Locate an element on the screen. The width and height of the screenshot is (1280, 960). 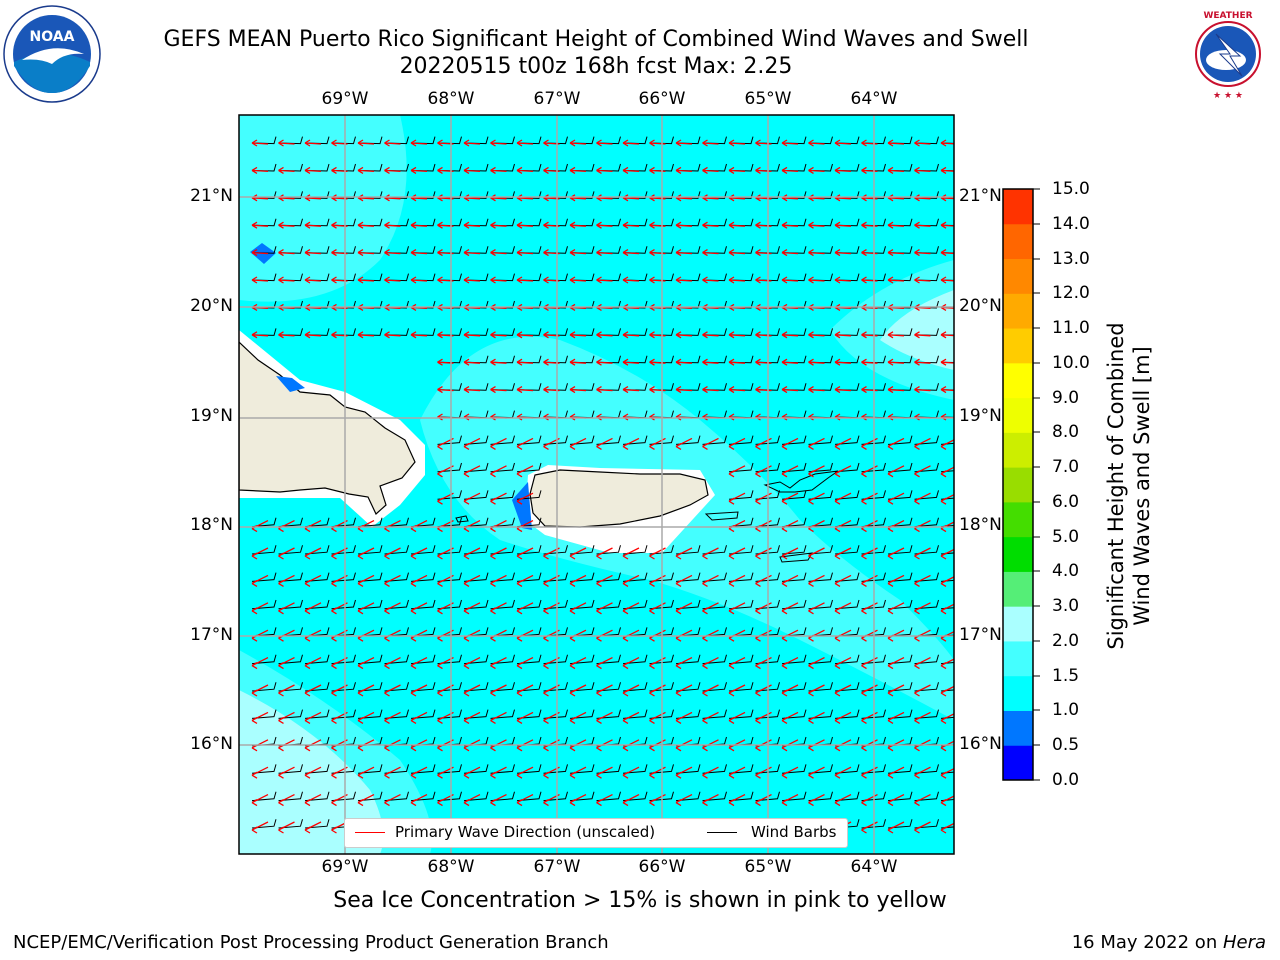
legend-swatch-wave is located at coordinates (370, 832).